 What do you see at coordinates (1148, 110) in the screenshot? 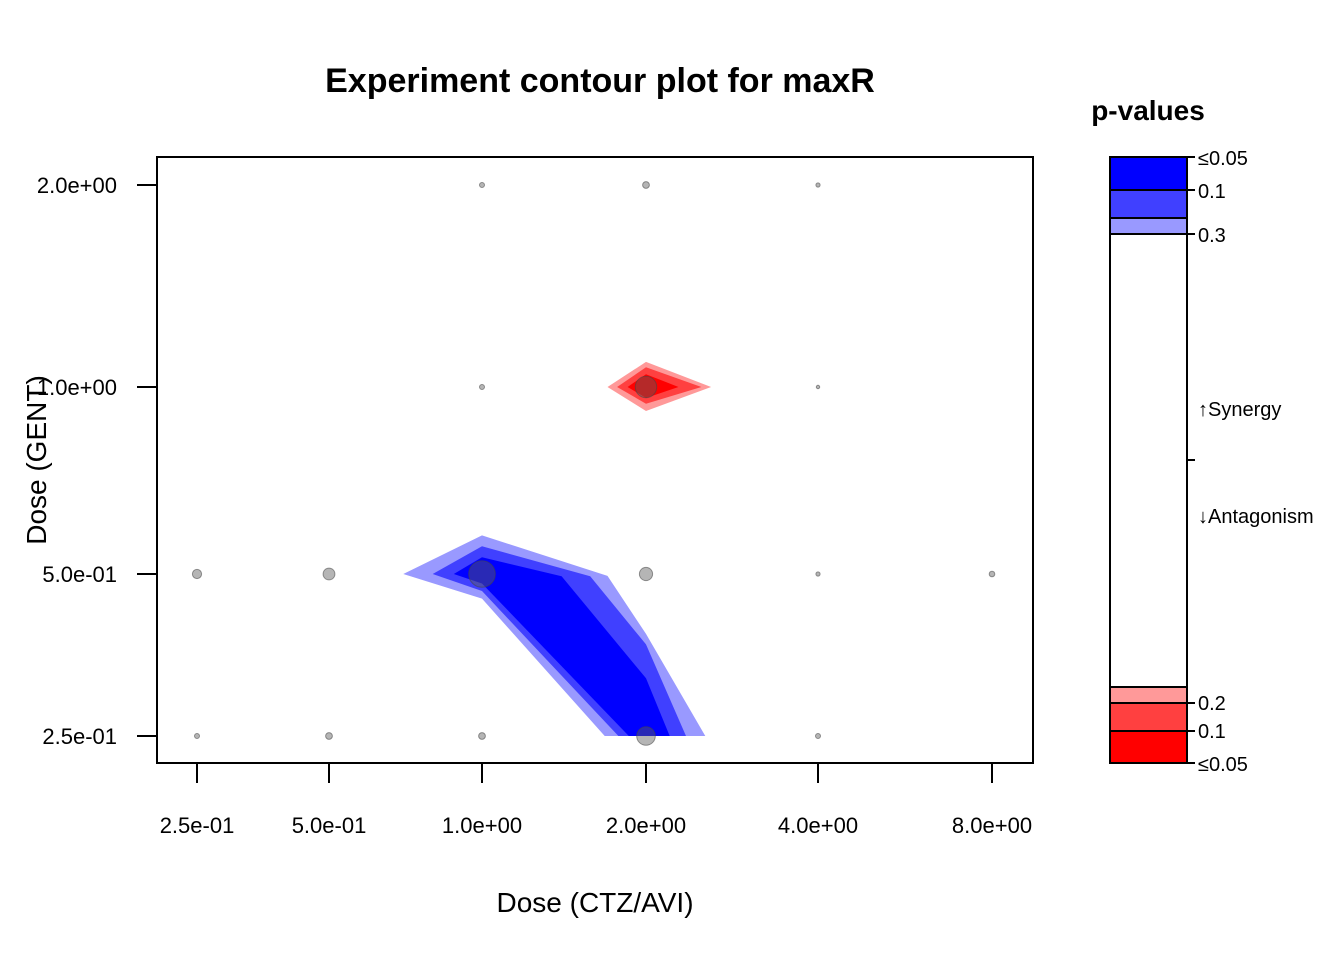
I see `legend-title: p-values` at bounding box center [1148, 110].